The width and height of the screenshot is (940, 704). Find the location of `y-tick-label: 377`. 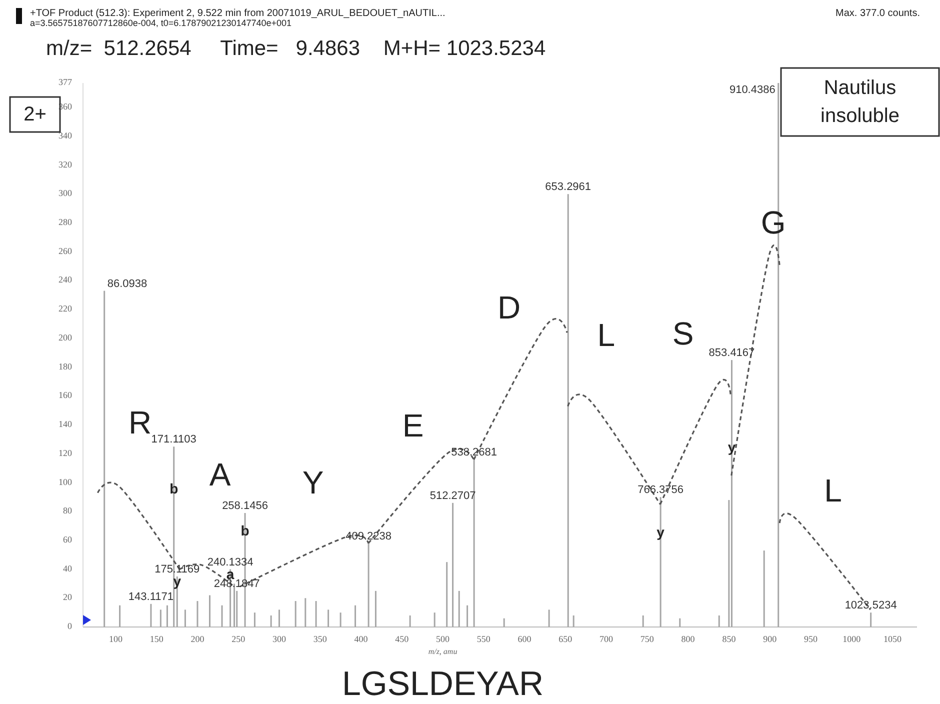

y-tick-label: 377 is located at coordinates (65, 82).